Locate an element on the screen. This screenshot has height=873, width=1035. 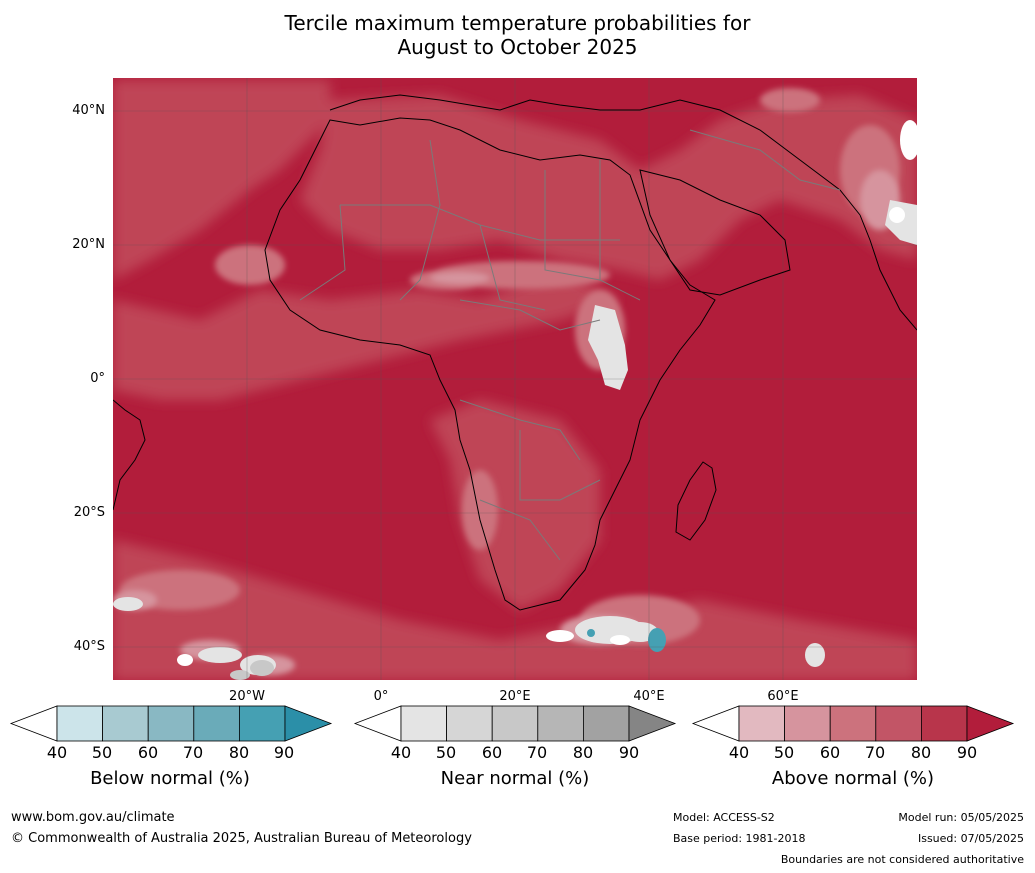
below-tick-80: 80 is located at coordinates (239, 752).